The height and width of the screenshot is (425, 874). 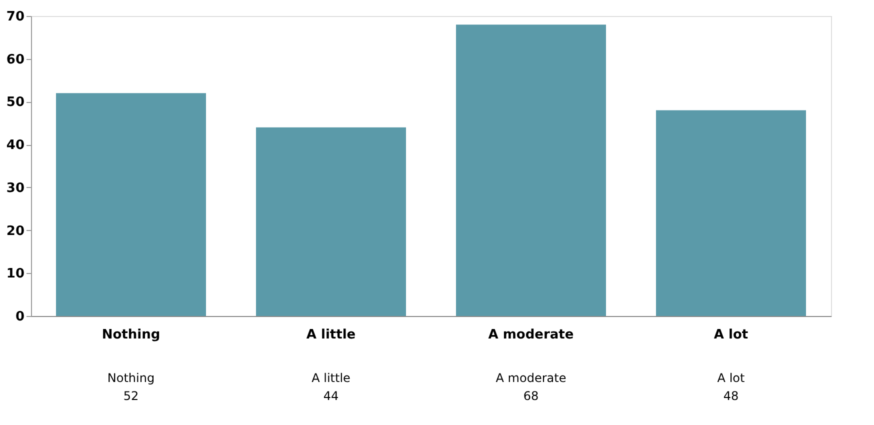 I want to click on category-label: A moderate, so click(x=531, y=378).